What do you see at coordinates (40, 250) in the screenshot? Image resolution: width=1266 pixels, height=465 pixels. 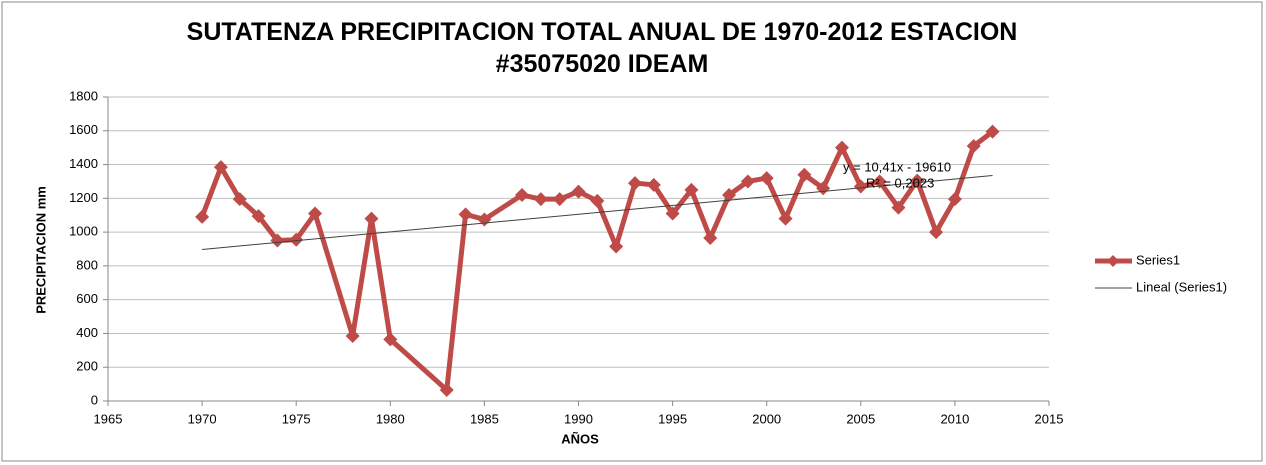 I see `y-axis-label: PRECIPITACION mm` at bounding box center [40, 250].